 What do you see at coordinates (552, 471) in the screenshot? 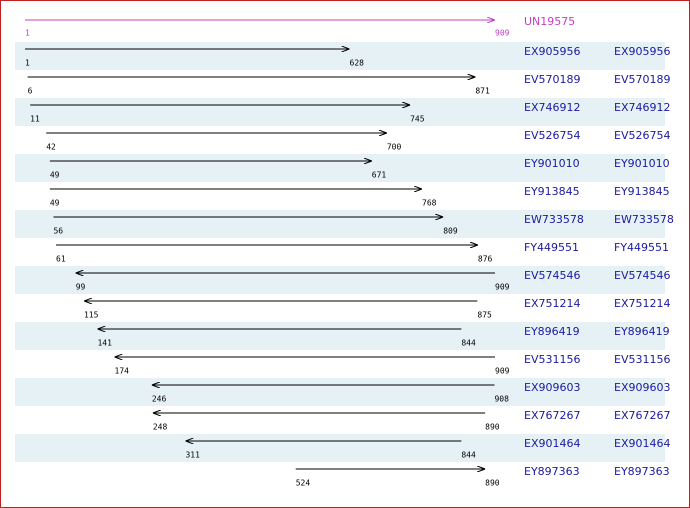
I see `sequence-name: EY897363` at bounding box center [552, 471].